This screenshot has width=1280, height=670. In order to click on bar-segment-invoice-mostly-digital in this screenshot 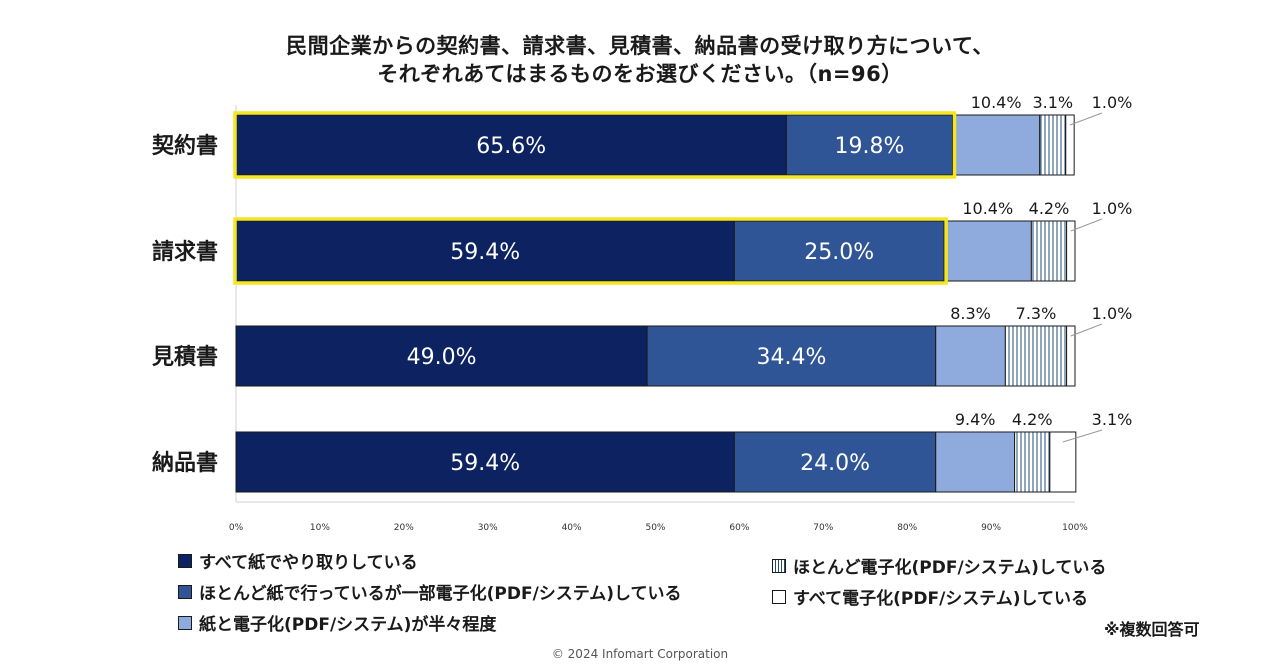, I will do `click(1049, 251)`.